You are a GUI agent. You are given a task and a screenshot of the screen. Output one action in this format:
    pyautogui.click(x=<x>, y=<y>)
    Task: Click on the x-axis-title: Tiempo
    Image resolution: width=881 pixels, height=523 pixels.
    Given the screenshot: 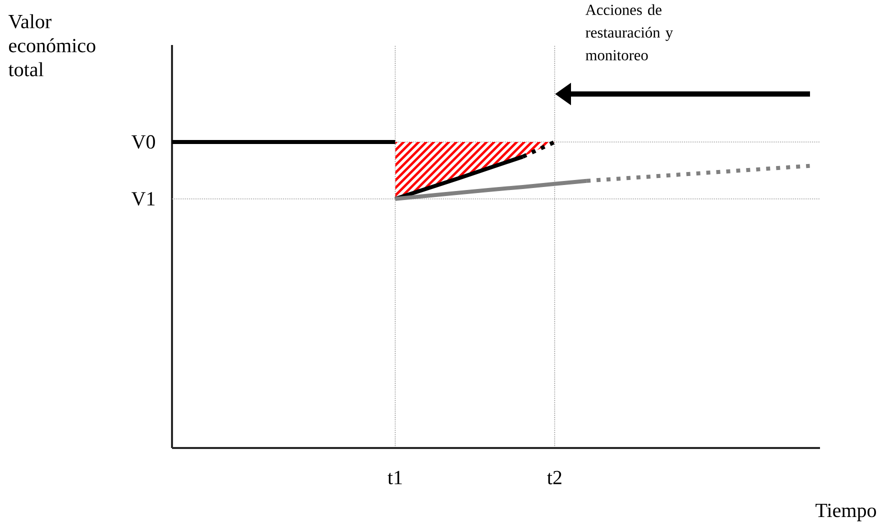 What is the action you would take?
    pyautogui.click(x=846, y=513)
    